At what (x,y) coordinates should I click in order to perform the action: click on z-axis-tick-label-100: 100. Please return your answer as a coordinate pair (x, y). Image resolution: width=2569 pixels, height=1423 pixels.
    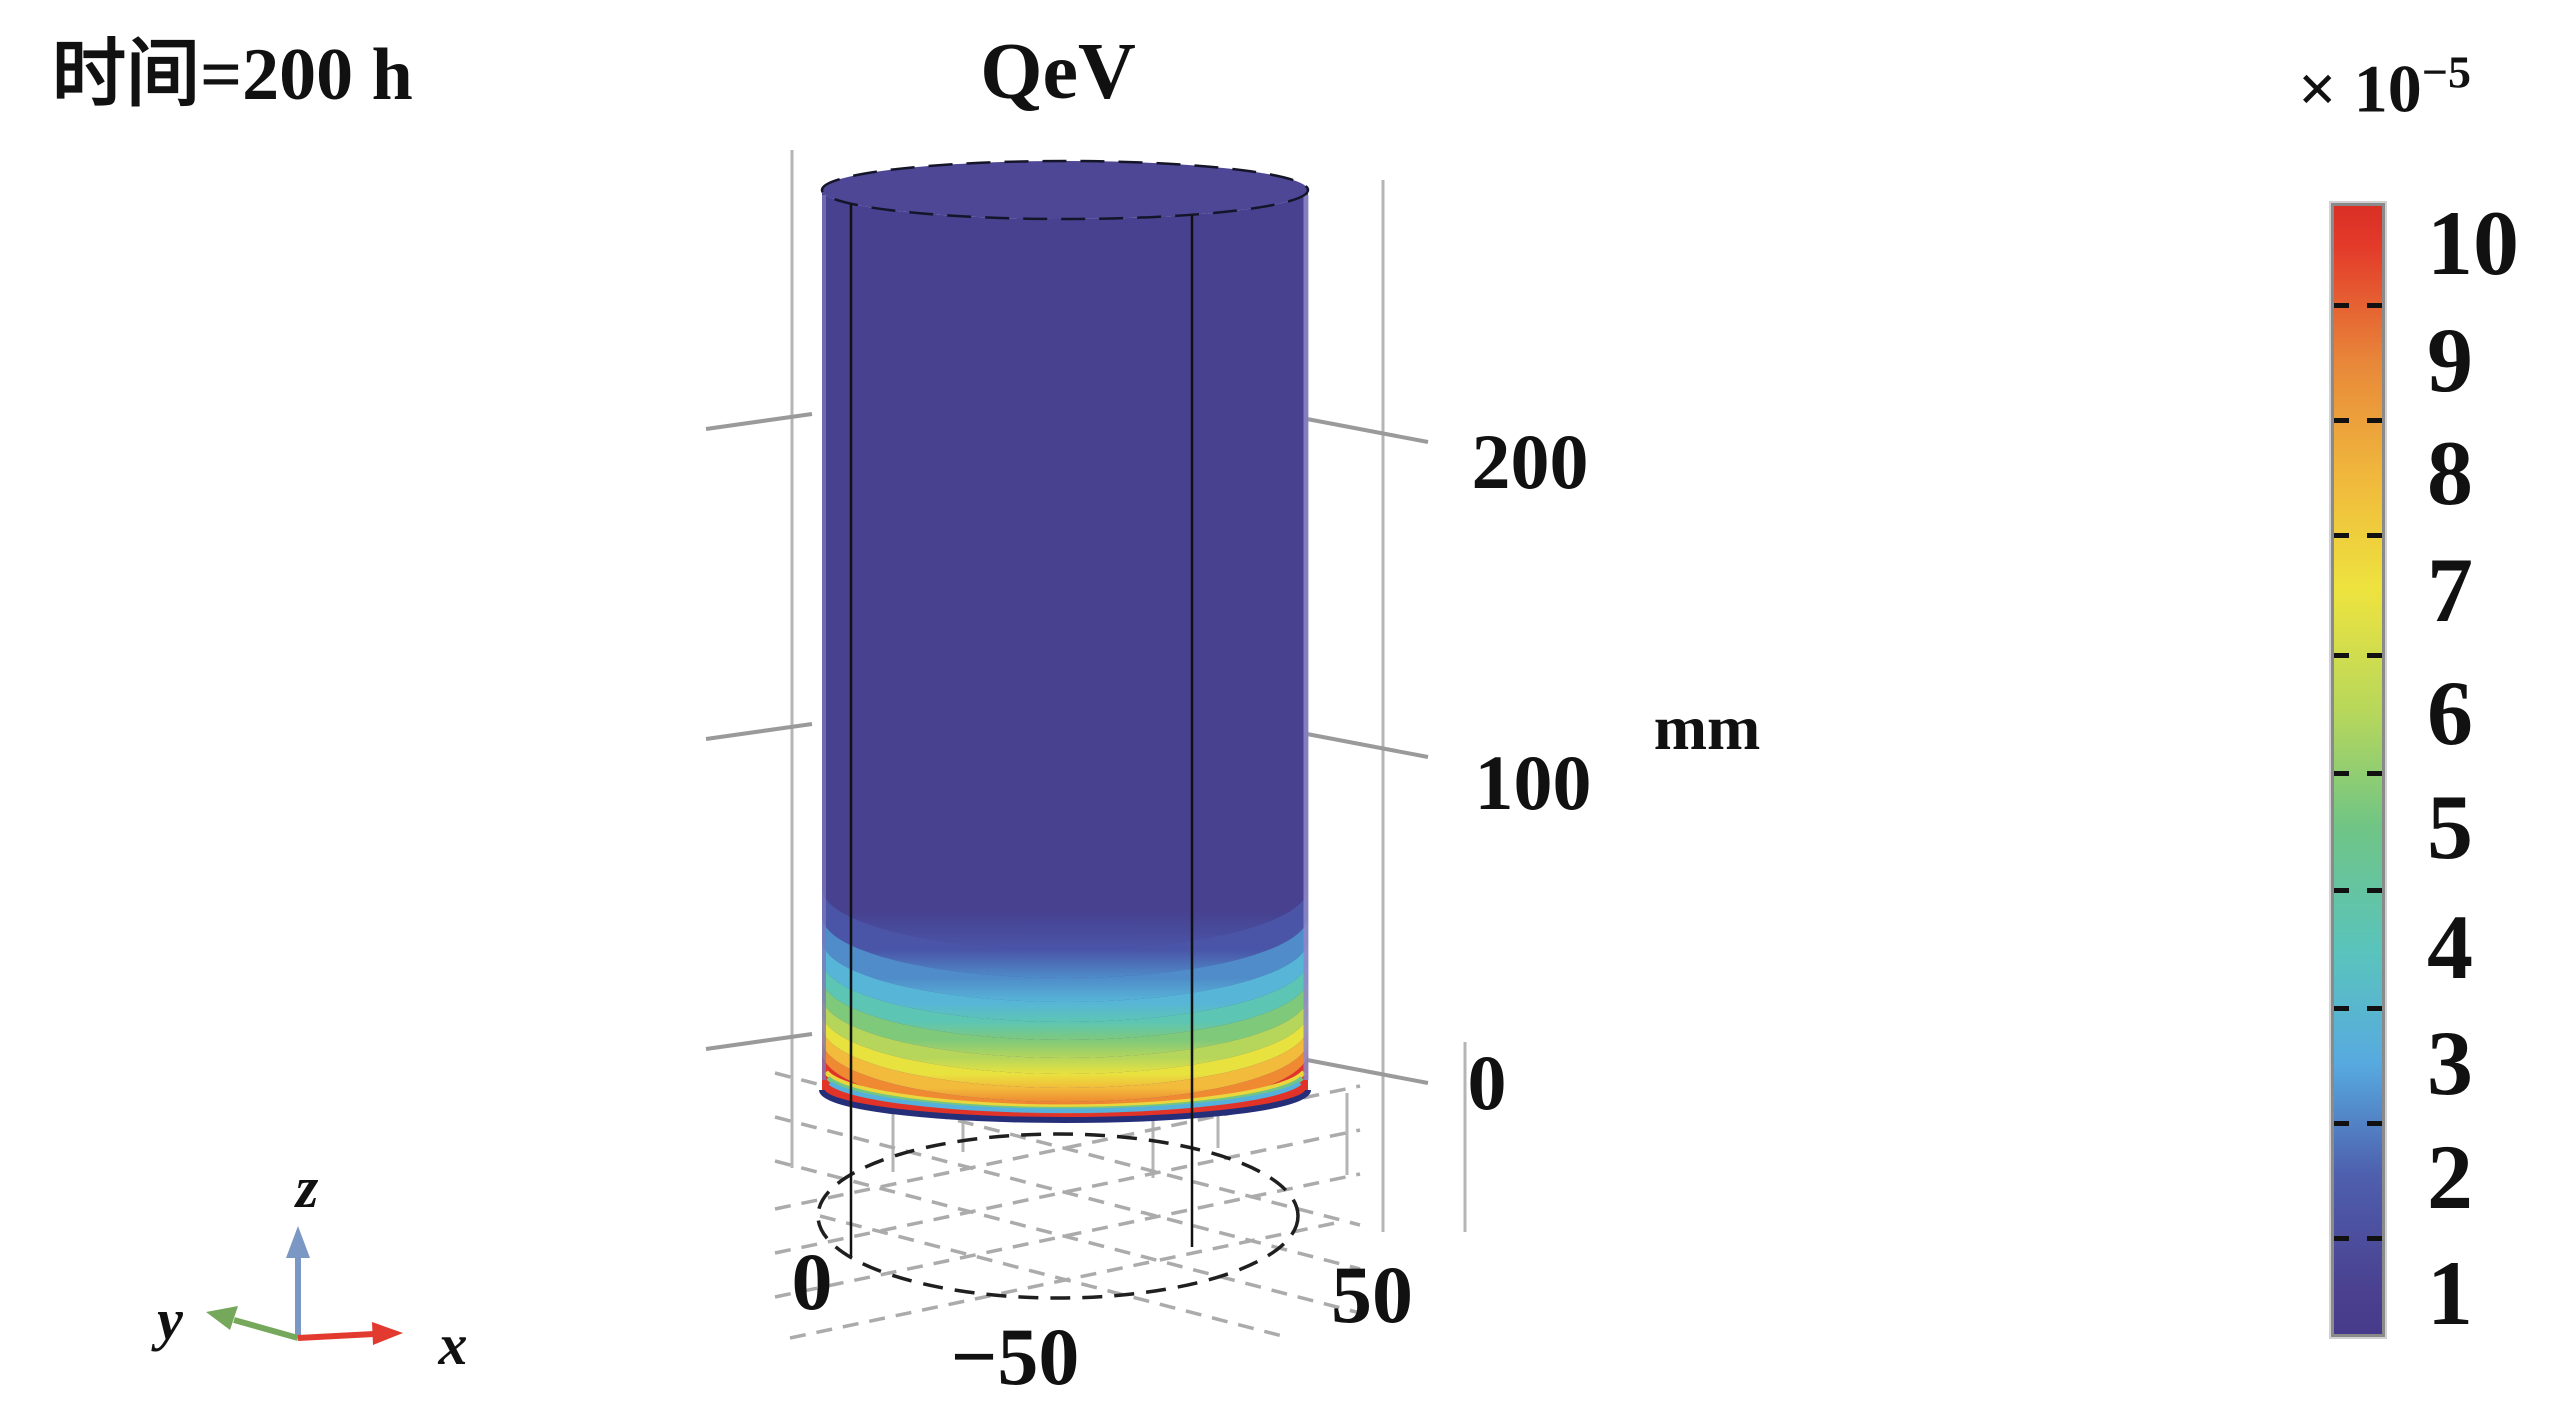
    Looking at the image, I should click on (1533, 782).